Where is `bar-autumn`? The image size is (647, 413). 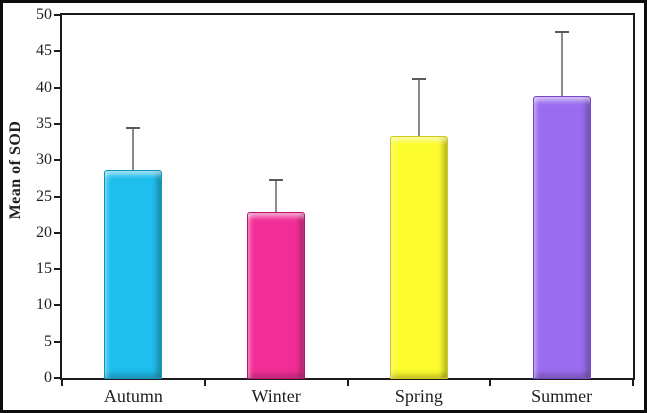 bar-autumn is located at coordinates (133, 274).